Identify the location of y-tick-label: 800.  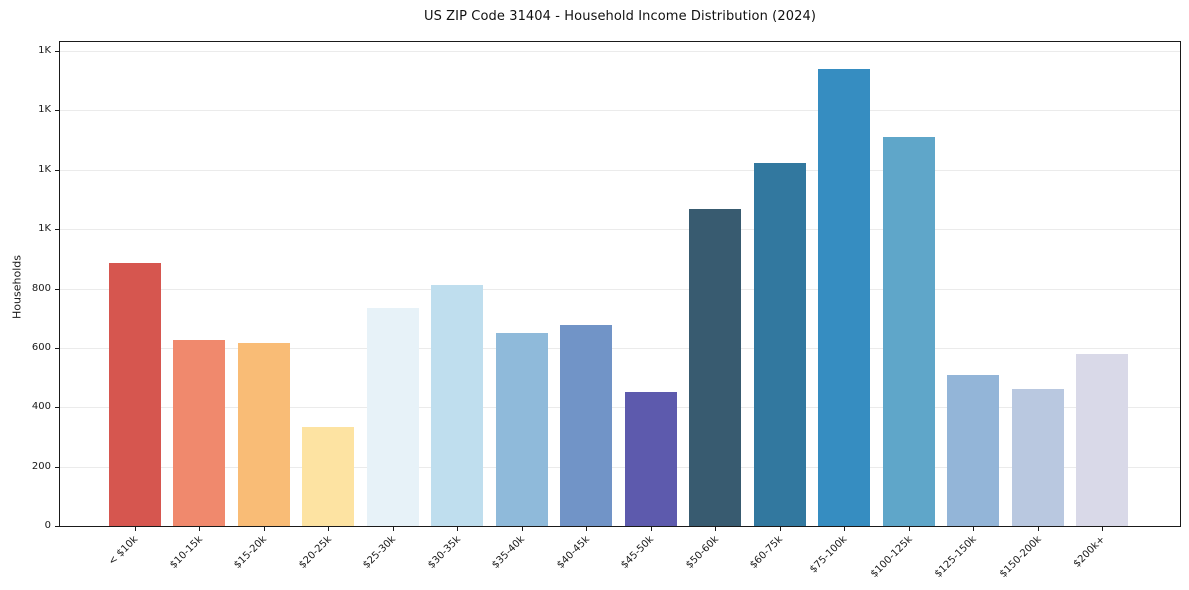
(41, 288).